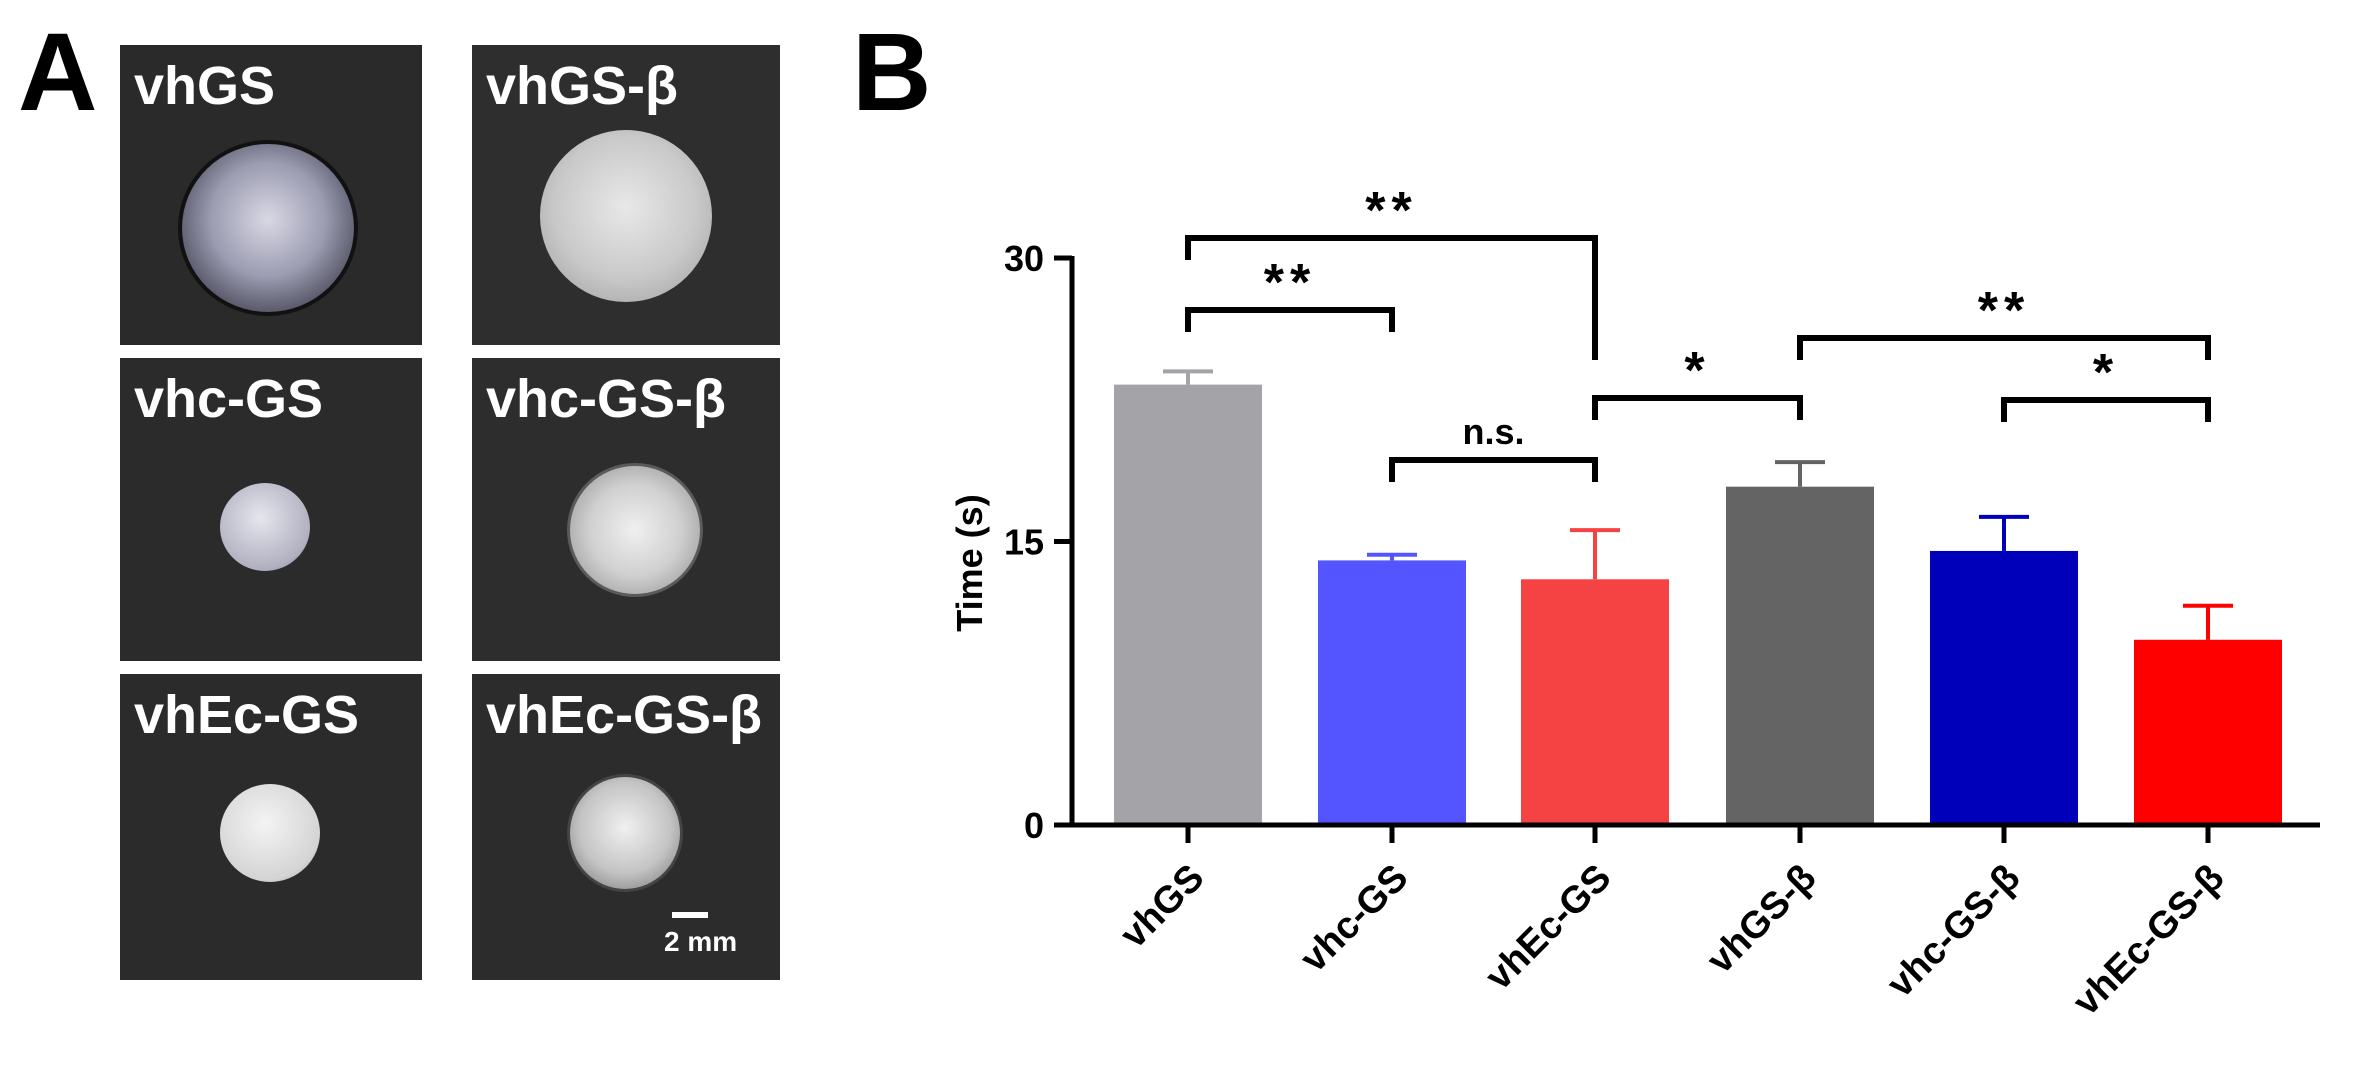 This screenshot has height=1070, width=2364. What do you see at coordinates (229, 399) in the screenshot?
I see `photo-label: vhc-GS` at bounding box center [229, 399].